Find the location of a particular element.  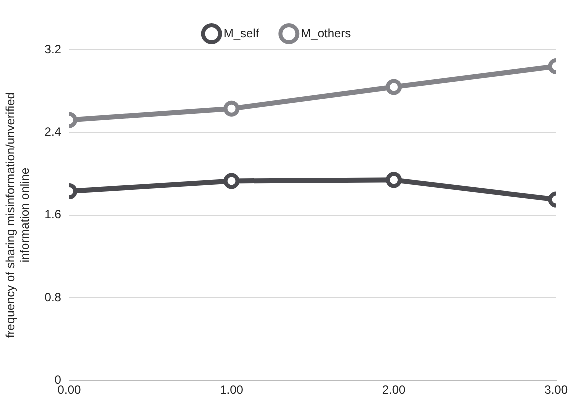

legend-label: M_self is located at coordinates (242, 33).